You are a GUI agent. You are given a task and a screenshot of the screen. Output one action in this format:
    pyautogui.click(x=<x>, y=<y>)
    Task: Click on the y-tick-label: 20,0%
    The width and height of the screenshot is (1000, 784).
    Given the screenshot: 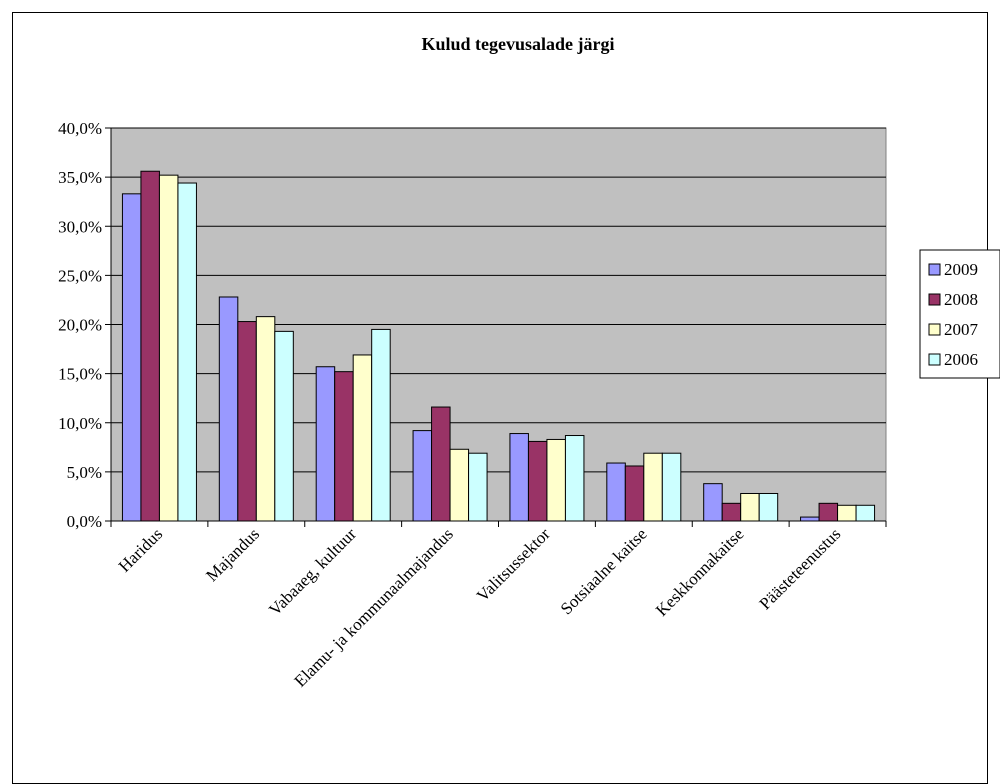 What is the action you would take?
    pyautogui.click(x=80, y=325)
    